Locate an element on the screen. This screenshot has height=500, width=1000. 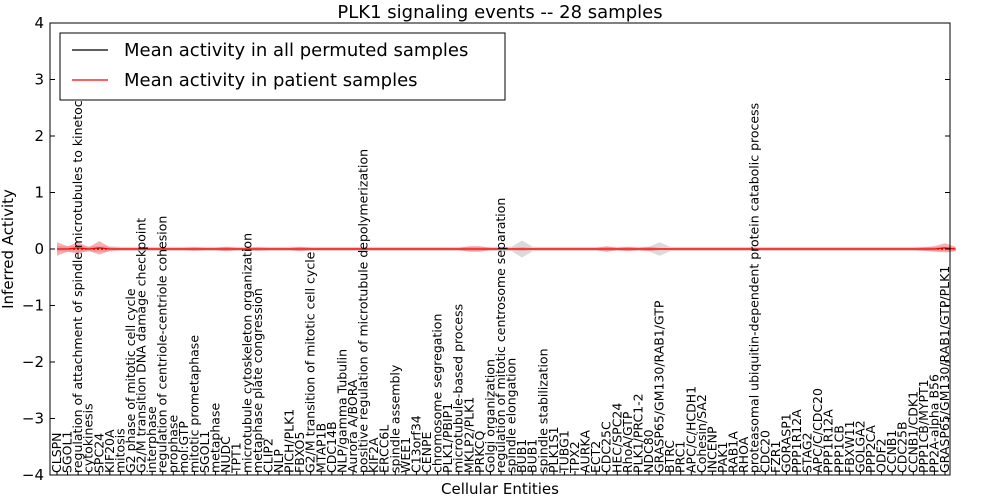
category-label: KIF2A is located at coordinates (373, 455).